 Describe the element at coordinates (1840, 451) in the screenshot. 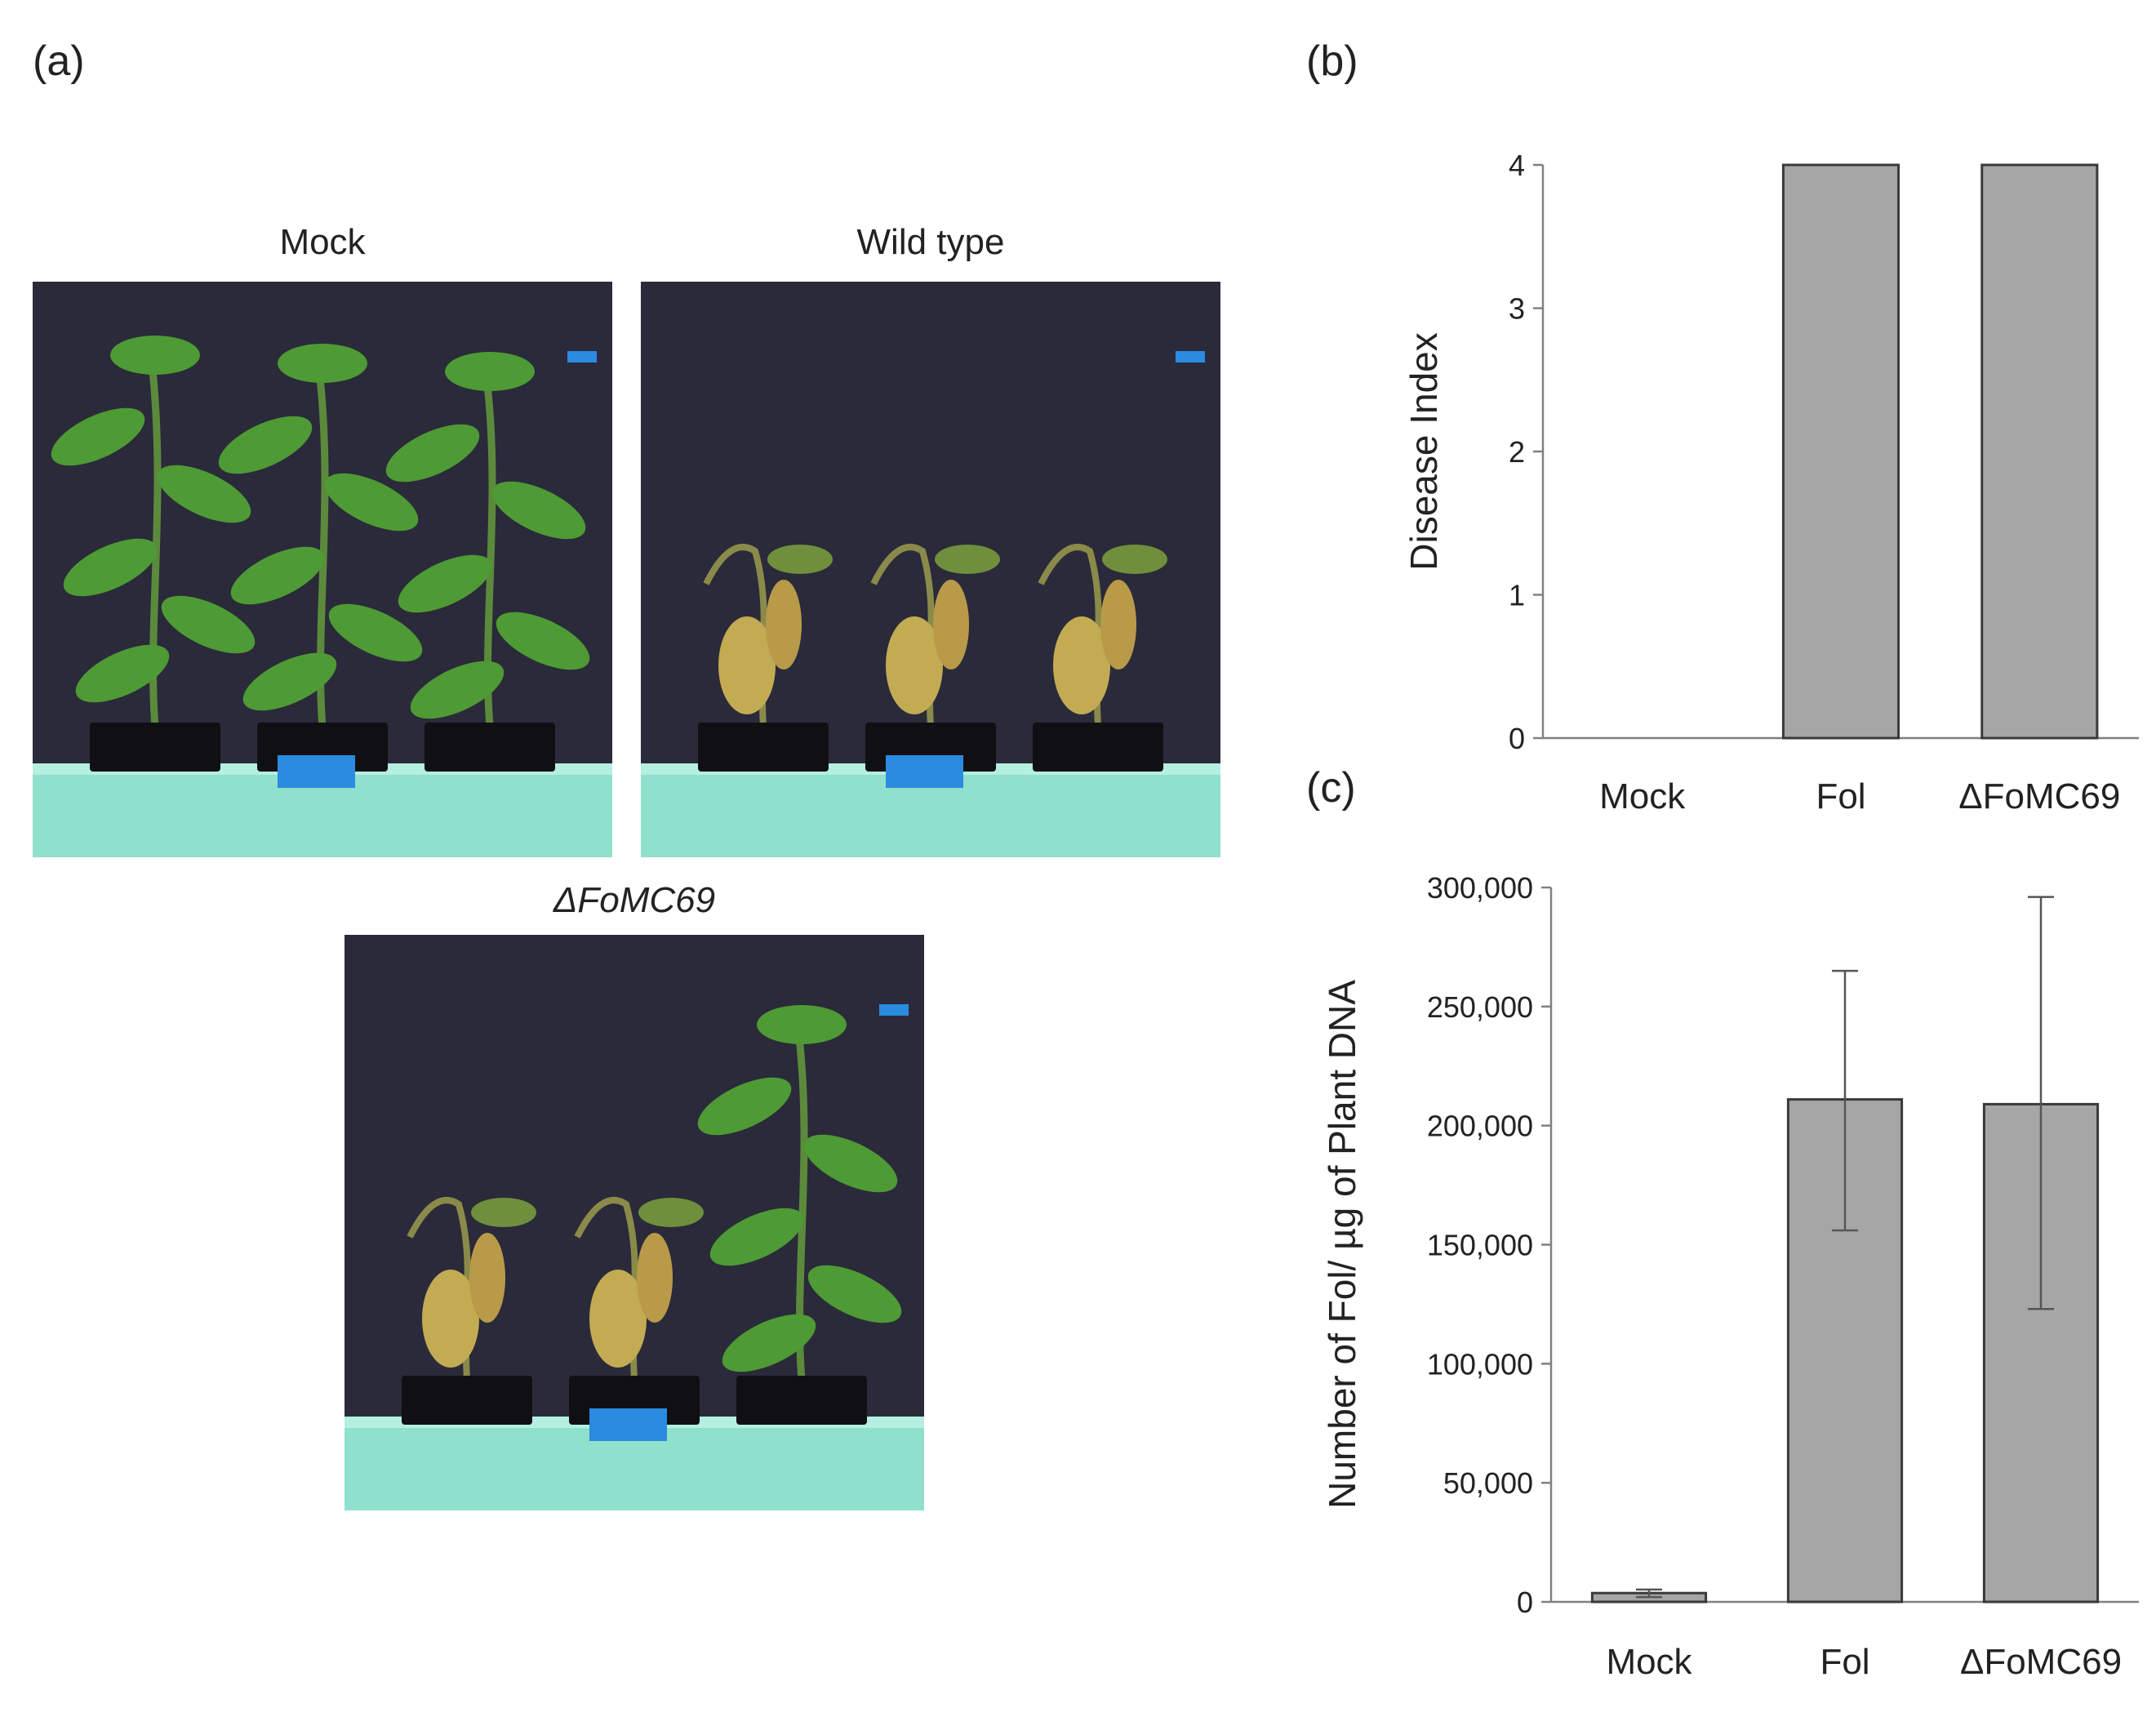

I see `bar-Fol` at that location.